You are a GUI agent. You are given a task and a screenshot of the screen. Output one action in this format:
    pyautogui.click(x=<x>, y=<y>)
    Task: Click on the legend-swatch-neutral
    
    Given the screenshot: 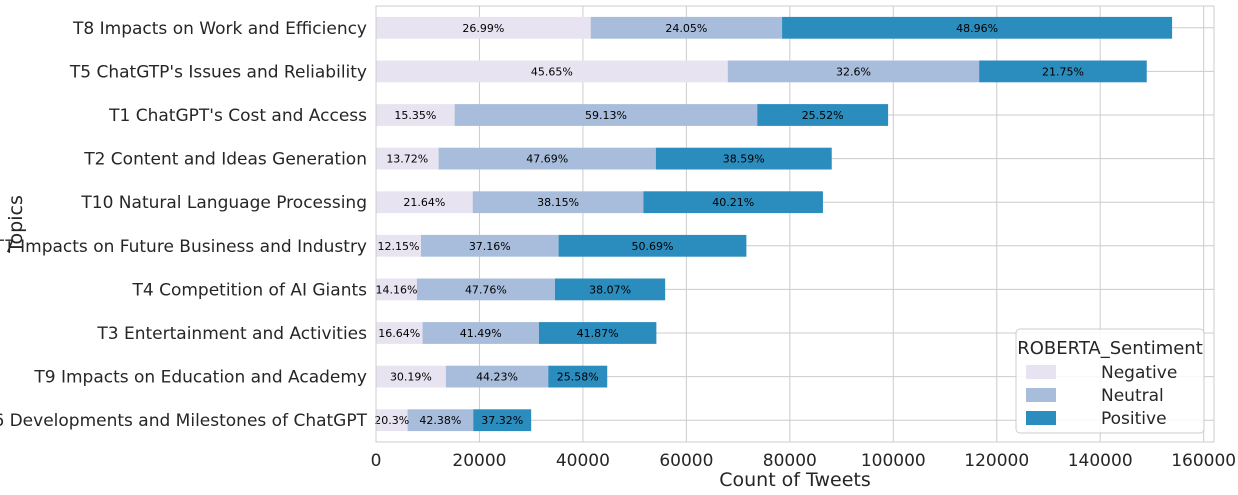 What is the action you would take?
    pyautogui.click(x=1041, y=395)
    